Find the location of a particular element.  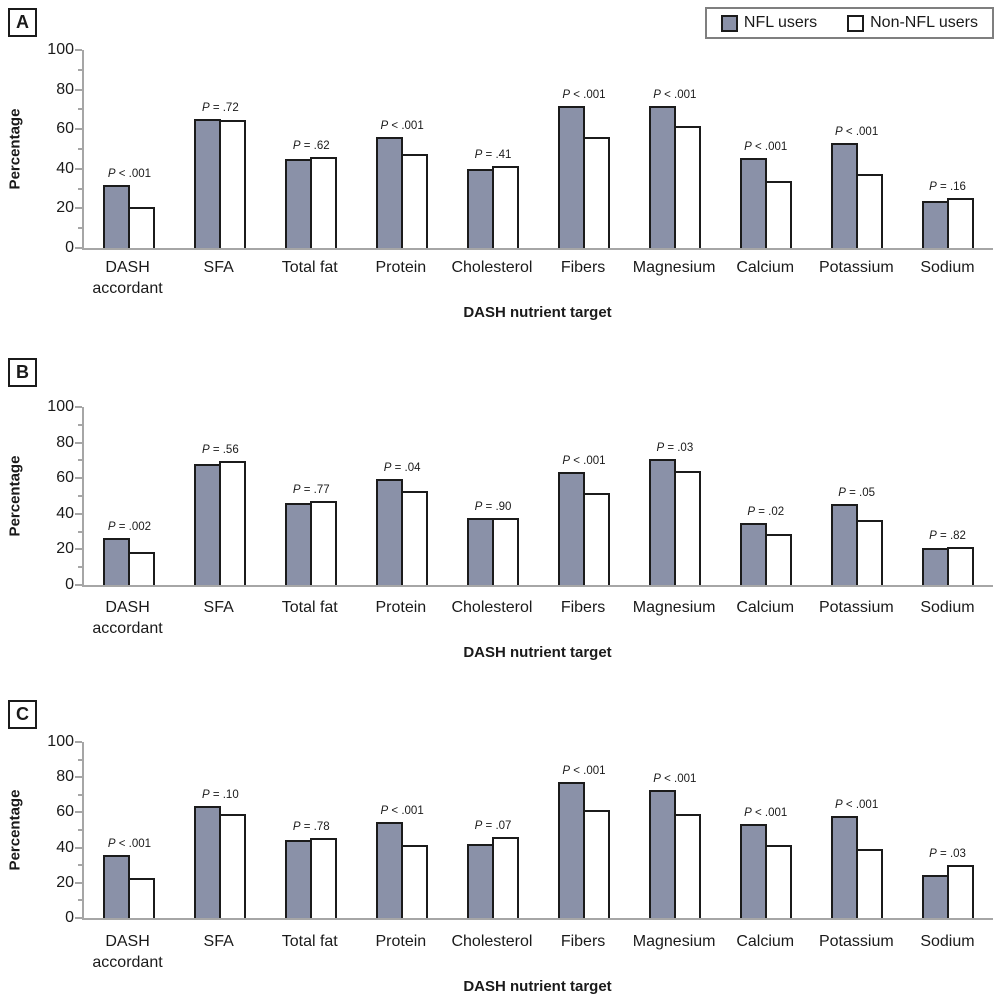

bar-group: P = .90 is located at coordinates (493, 496).